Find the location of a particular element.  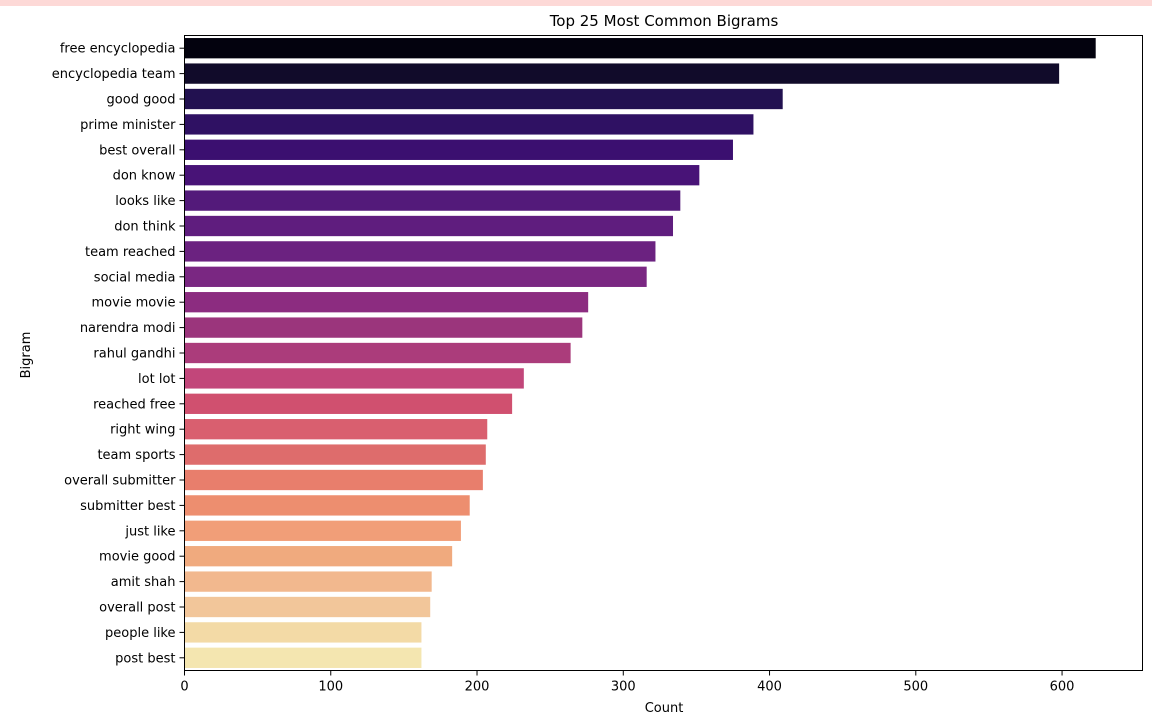

y-tick-label: overall submitter is located at coordinates (120, 481).